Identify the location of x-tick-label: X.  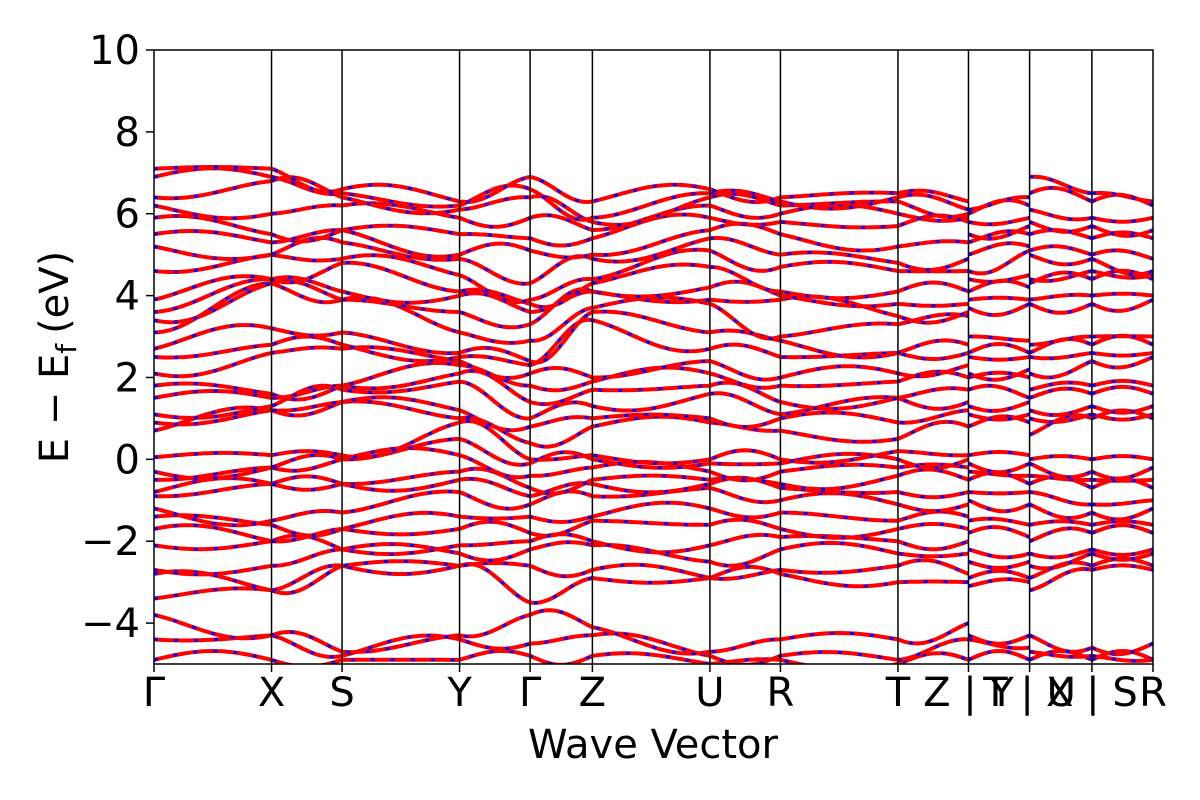
(271, 693).